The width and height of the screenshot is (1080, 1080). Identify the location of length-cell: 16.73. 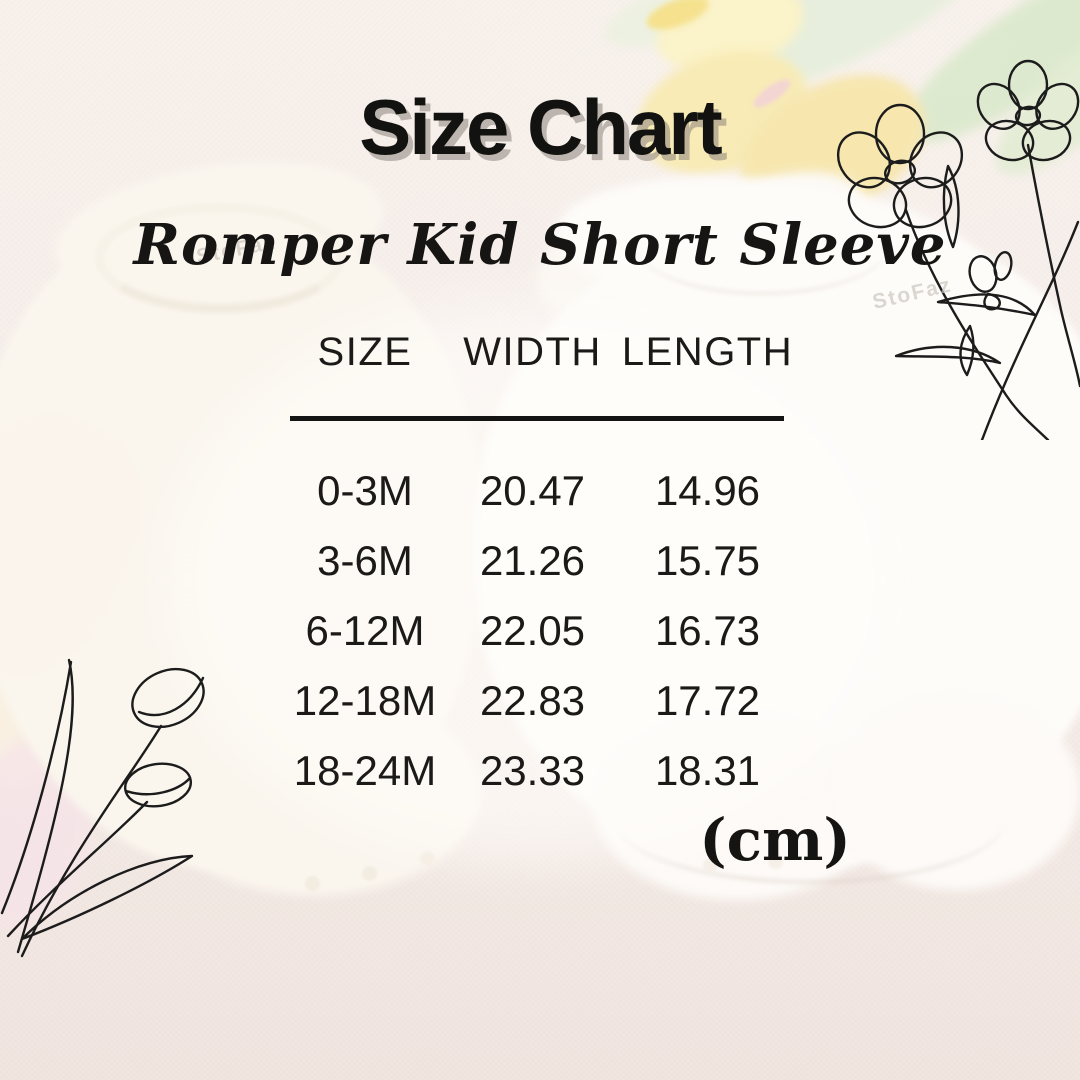
(707, 630).